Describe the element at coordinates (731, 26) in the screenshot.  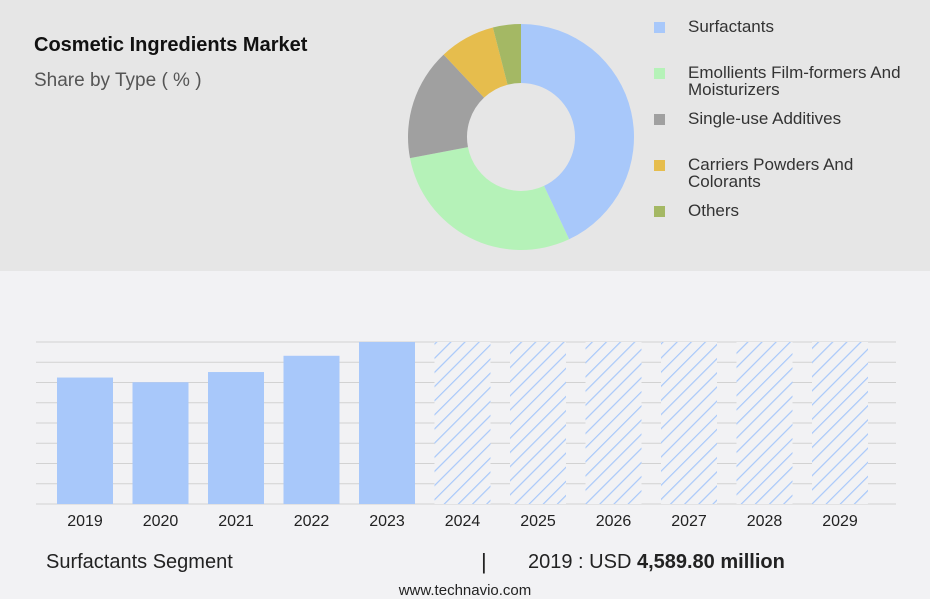
I see `legend-label: Surfactants` at that location.